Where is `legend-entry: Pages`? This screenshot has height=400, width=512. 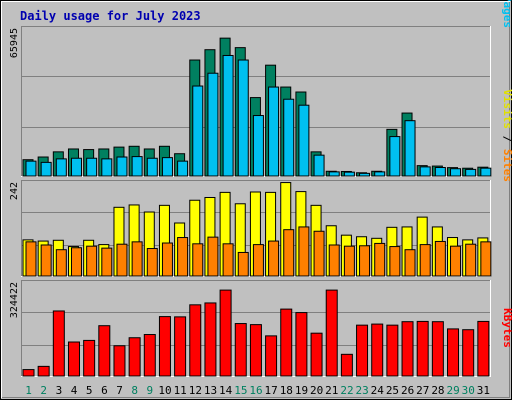
legend-entry: Pages is located at coordinates (506, 14).